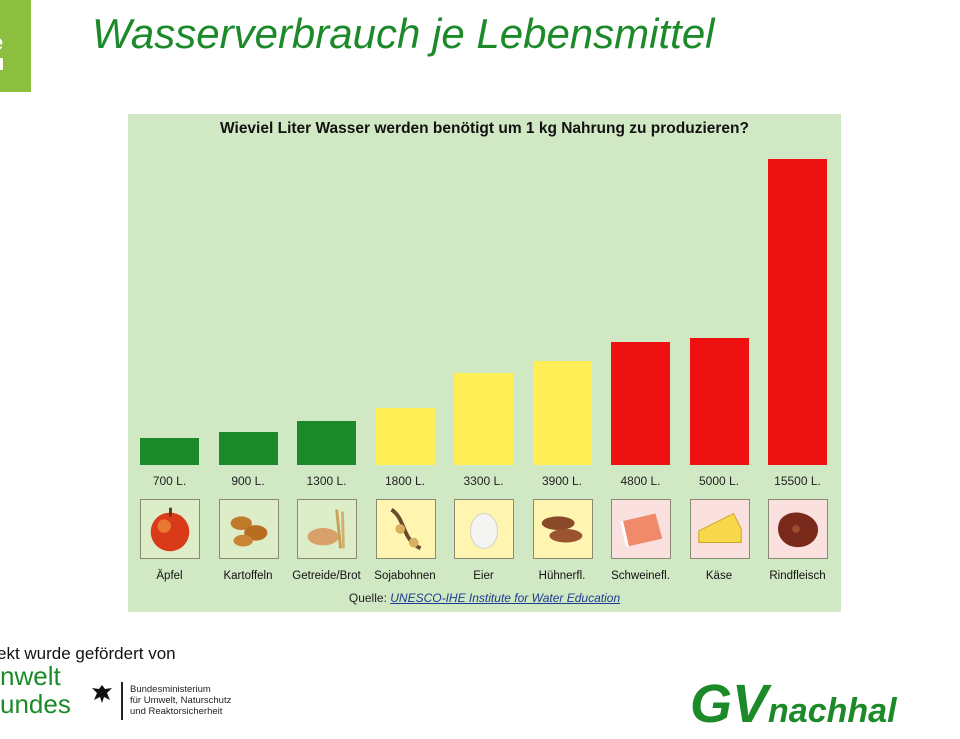 The image size is (960, 739). I want to click on category-label: Rindfleisch, so click(797, 576).